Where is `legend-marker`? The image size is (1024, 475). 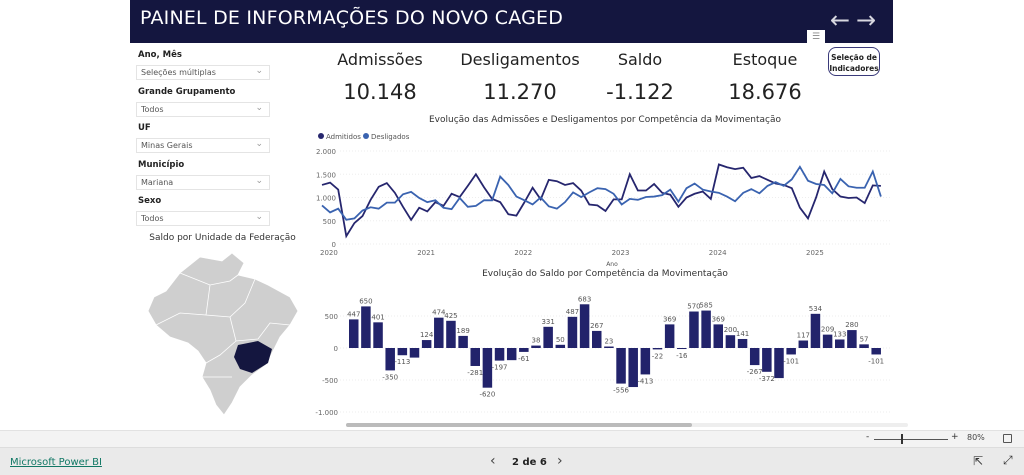
legend-marker is located at coordinates (321, 136).